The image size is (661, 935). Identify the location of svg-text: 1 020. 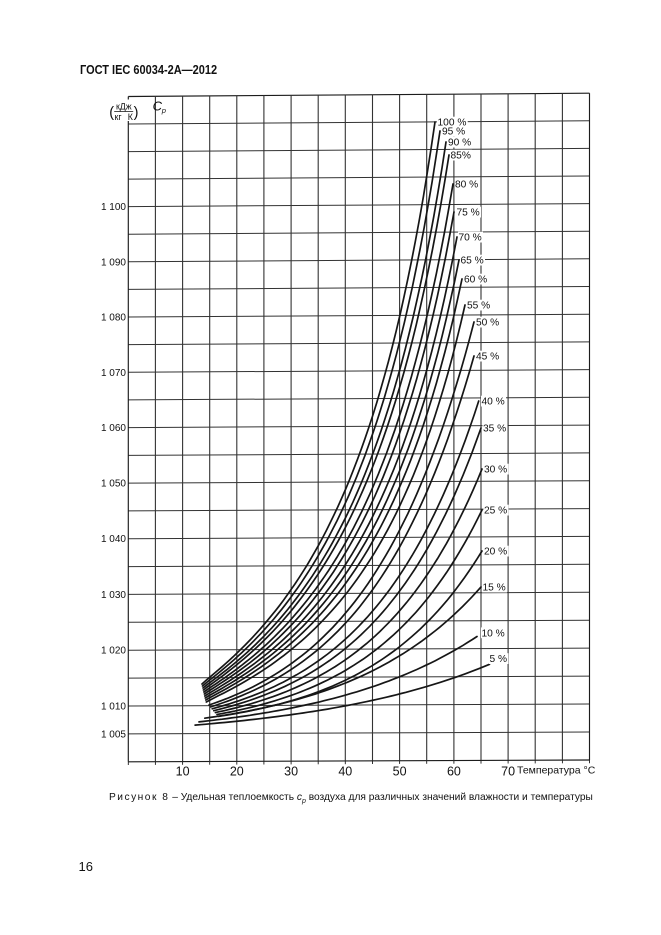
(113, 651).